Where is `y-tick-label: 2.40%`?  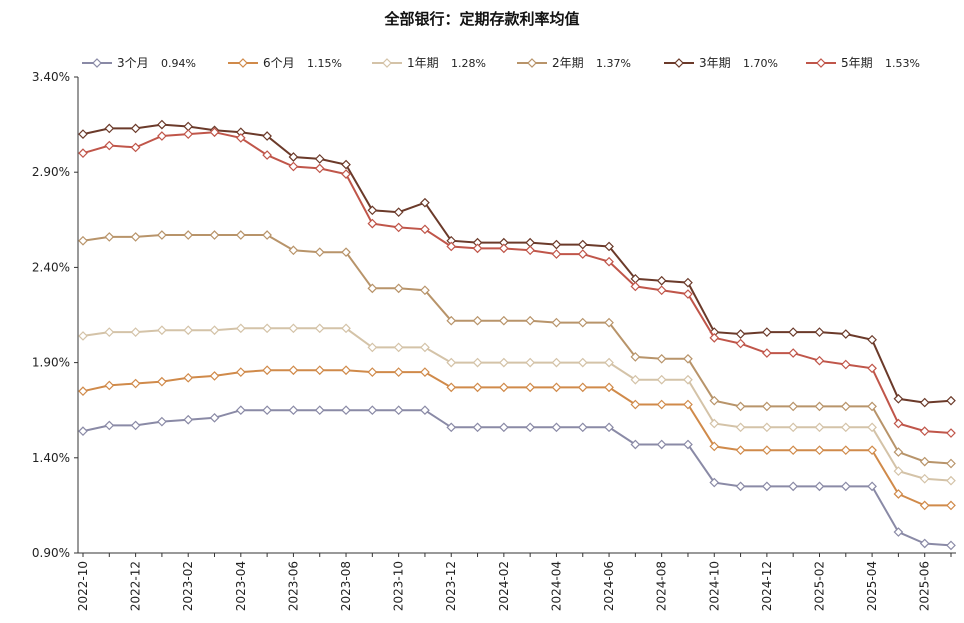 y-tick-label: 2.40% is located at coordinates (51, 267).